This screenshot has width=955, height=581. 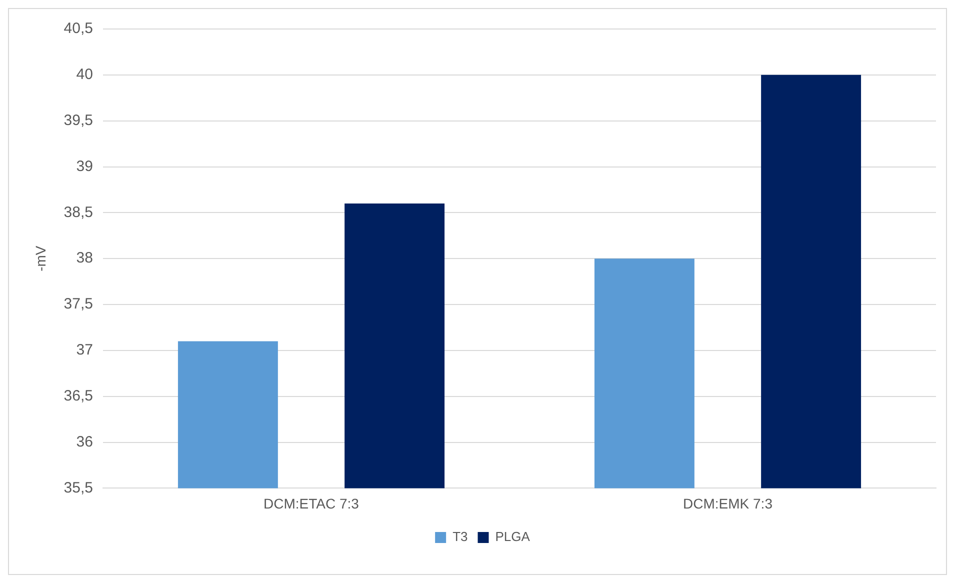 I want to click on y-axis-title: -mV, so click(x=40, y=258).